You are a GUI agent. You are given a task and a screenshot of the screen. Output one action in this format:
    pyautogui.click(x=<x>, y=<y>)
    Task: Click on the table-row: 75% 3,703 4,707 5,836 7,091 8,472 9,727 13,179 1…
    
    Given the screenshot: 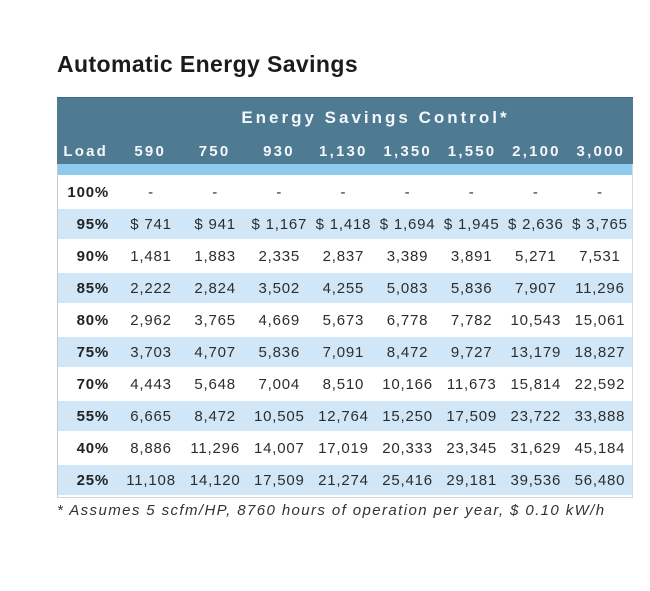 What is the action you would take?
    pyautogui.click(x=345, y=352)
    